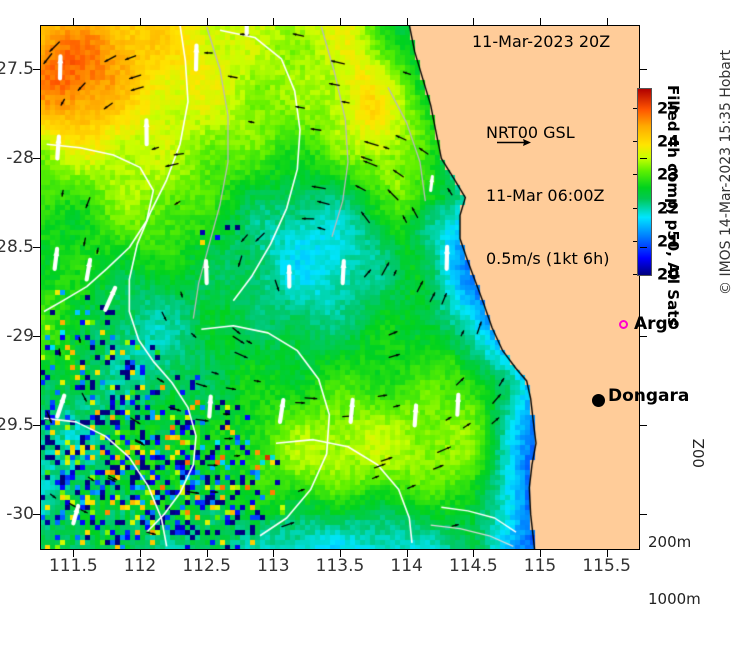  What do you see at coordinates (674, 571) in the screenshot?
I see `depth-contour-labels: 200m 1000m` at bounding box center [674, 571].